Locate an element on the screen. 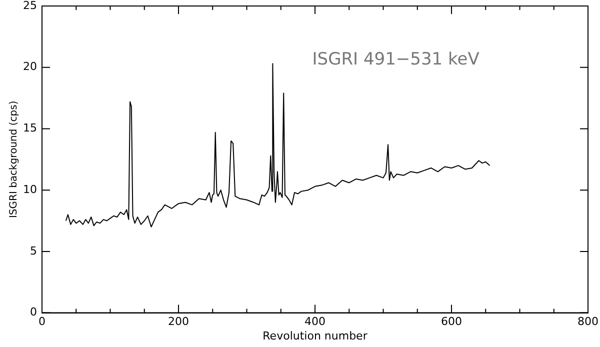 This screenshot has height=347, width=600. y-tick-label: 15 is located at coordinates (30, 128).